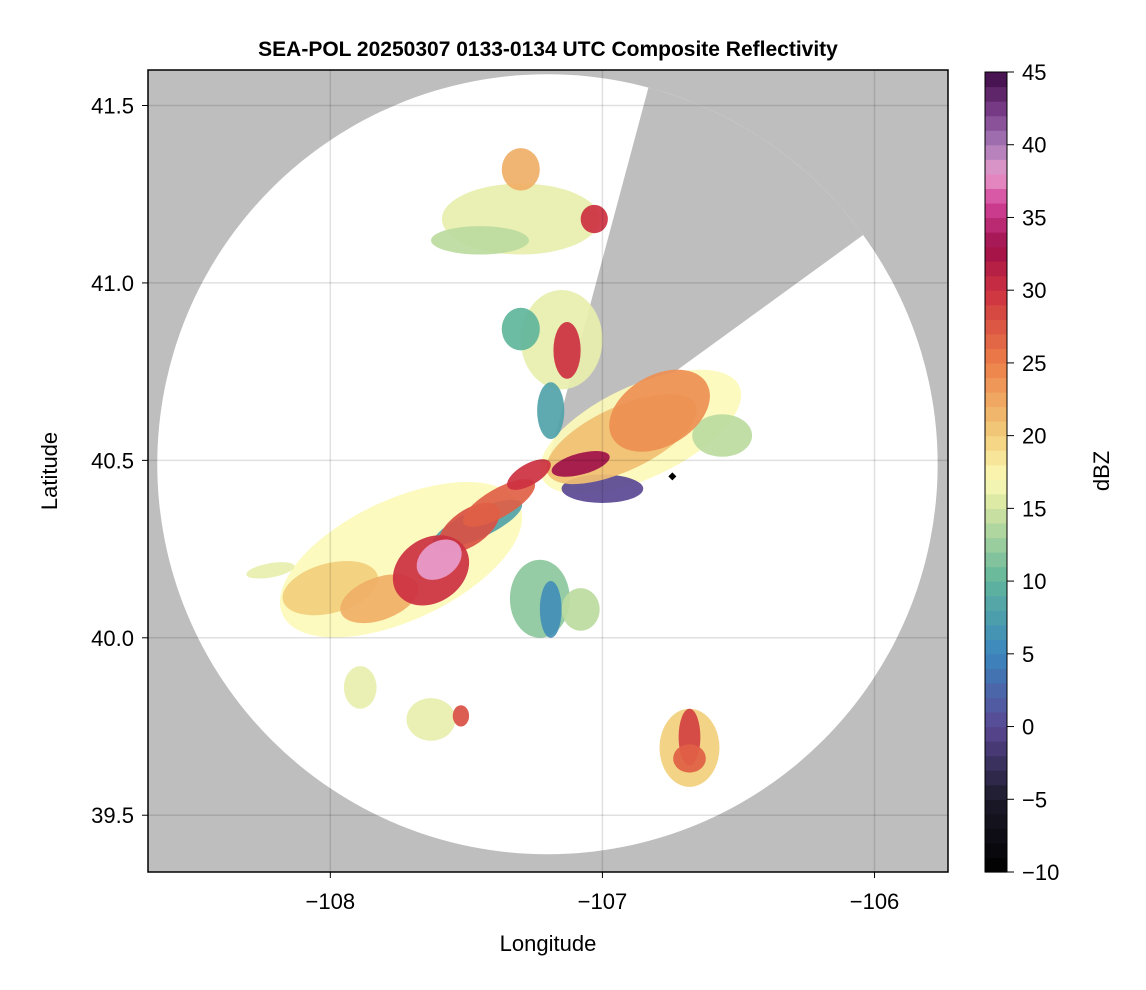 The width and height of the screenshot is (1146, 990). I want to click on x-axis-ticks: −108 −107 −106, so click(603, 893).